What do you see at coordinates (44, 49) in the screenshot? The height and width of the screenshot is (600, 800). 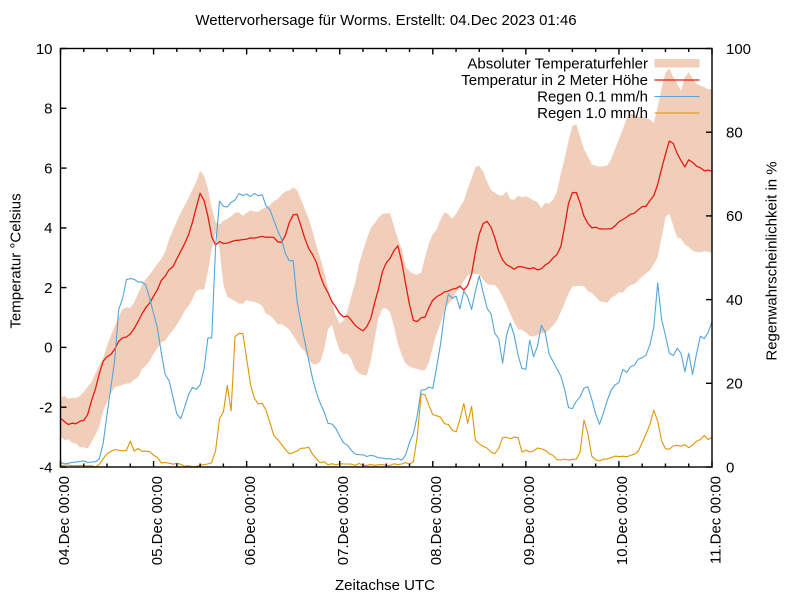 I see `svg-text: 10` at bounding box center [44, 49].